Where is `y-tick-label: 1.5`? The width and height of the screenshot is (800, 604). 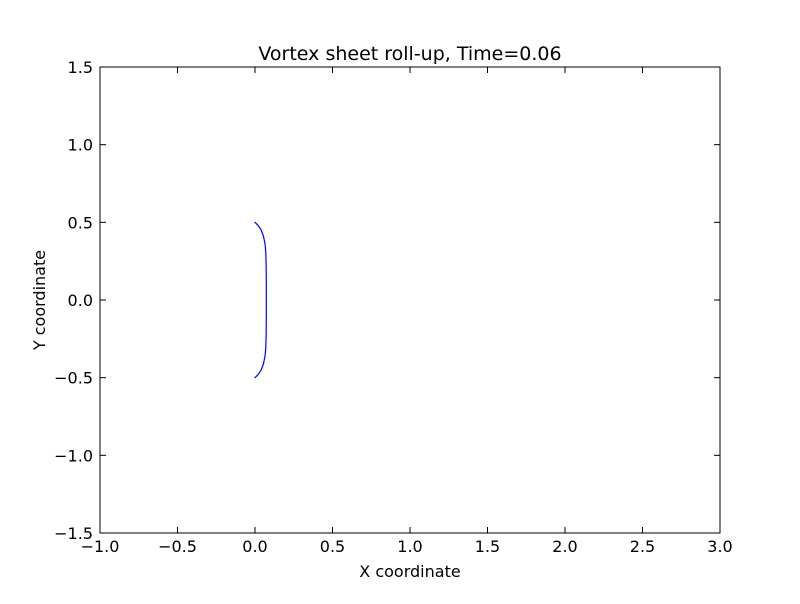
y-tick-label: 1.5 is located at coordinates (80, 67).